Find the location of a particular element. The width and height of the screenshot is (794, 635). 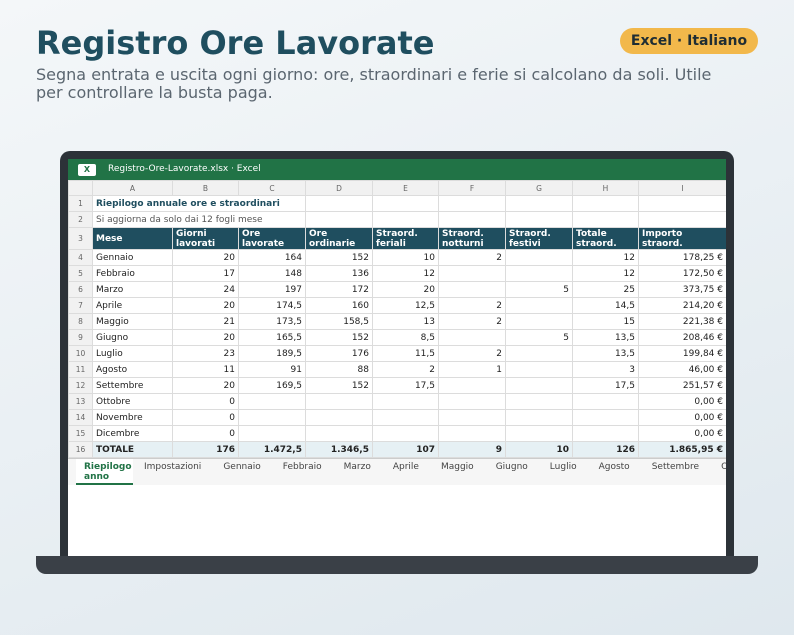

sheet-tab: Maggio is located at coordinates (457, 467).